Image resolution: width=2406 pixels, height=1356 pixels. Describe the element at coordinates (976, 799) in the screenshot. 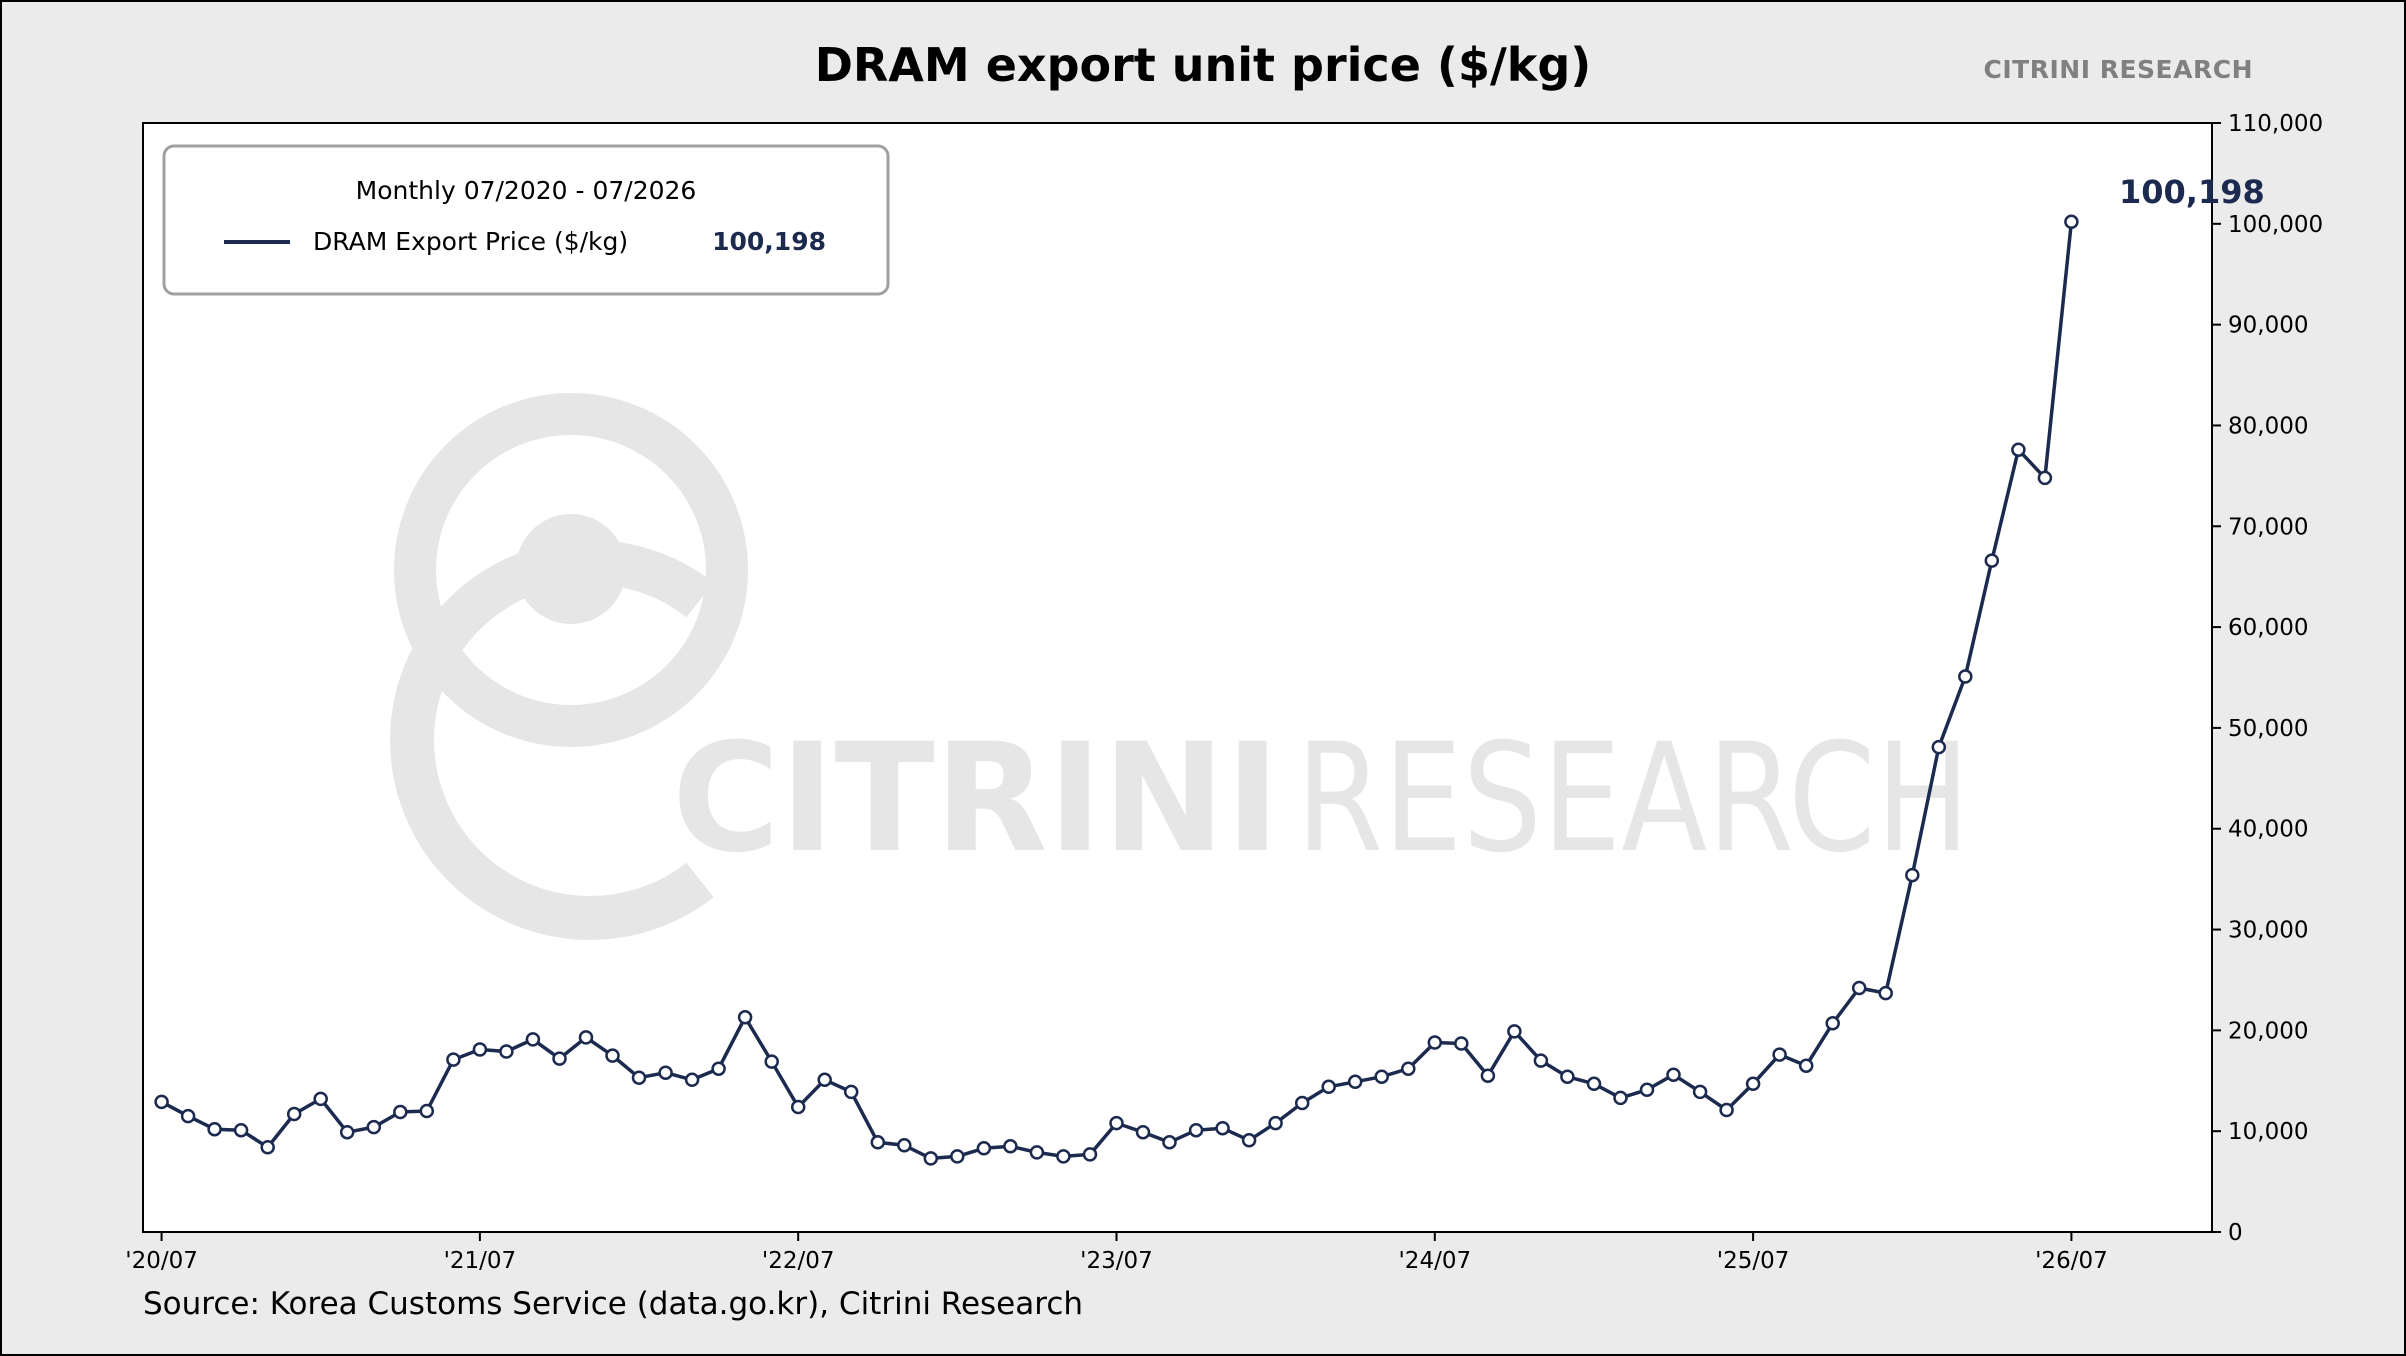

I see `watermark-word-citrini: CITRINI` at that location.